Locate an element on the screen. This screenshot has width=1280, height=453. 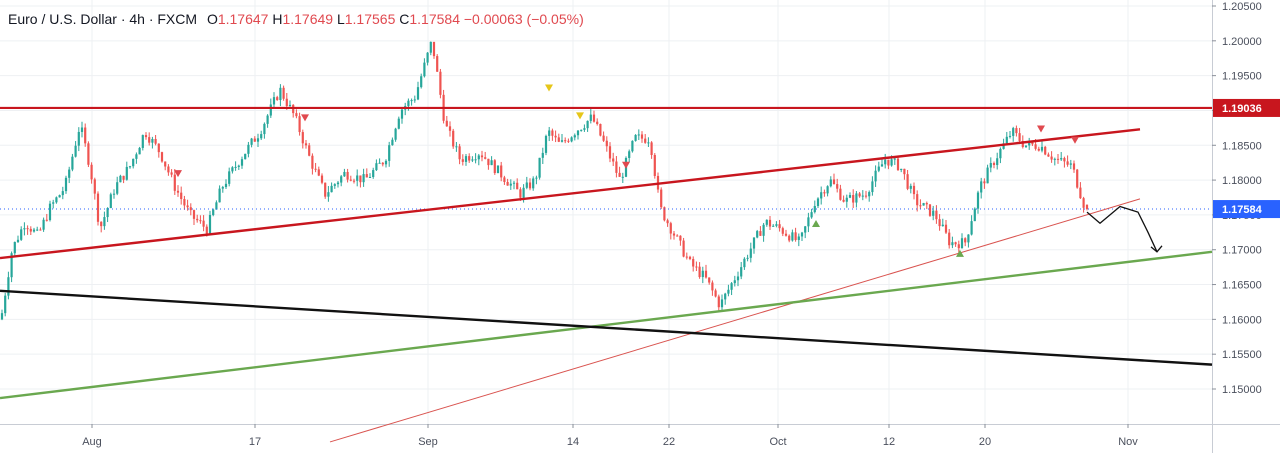
up-arrow-marker is located at coordinates (816, 223).